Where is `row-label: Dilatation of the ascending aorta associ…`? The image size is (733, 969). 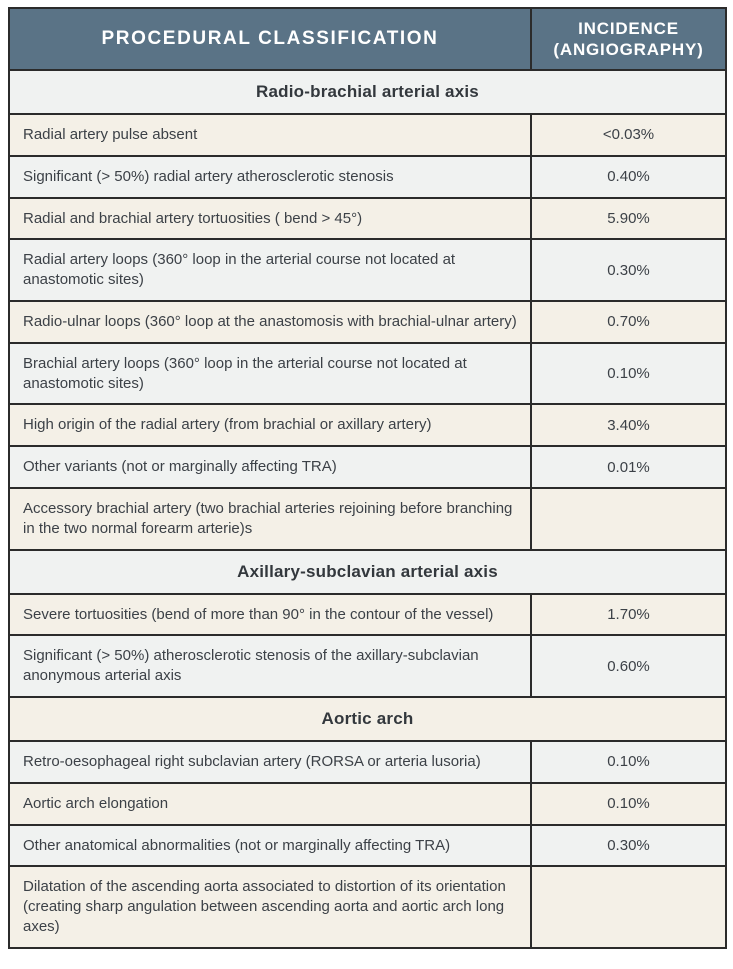 row-label: Dilatation of the ascending aorta associ… is located at coordinates (270, 907).